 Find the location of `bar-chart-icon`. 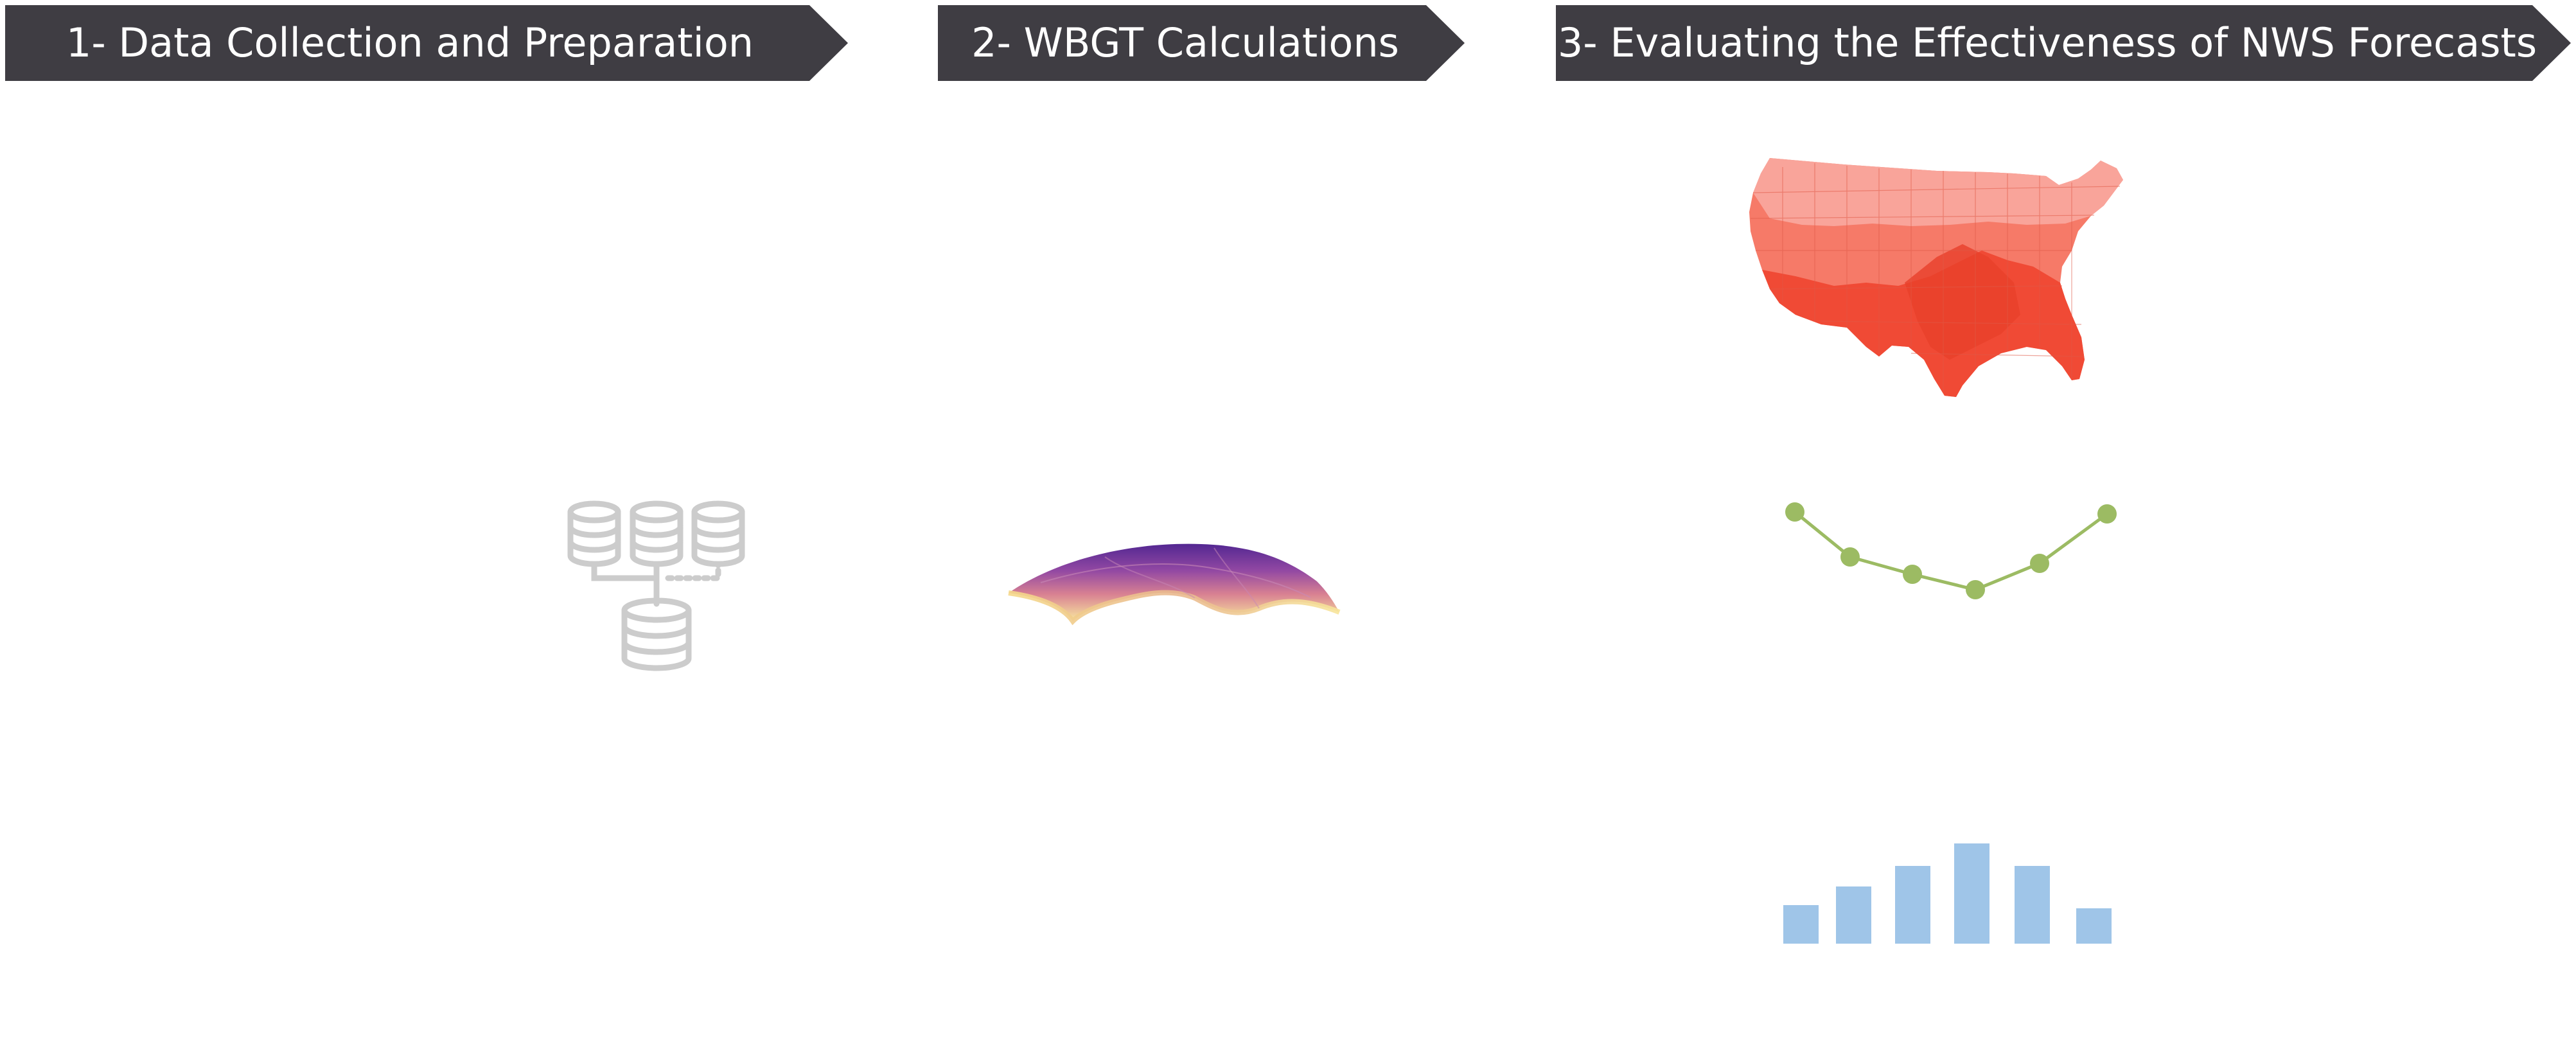

bar-chart-icon is located at coordinates (1947, 894).